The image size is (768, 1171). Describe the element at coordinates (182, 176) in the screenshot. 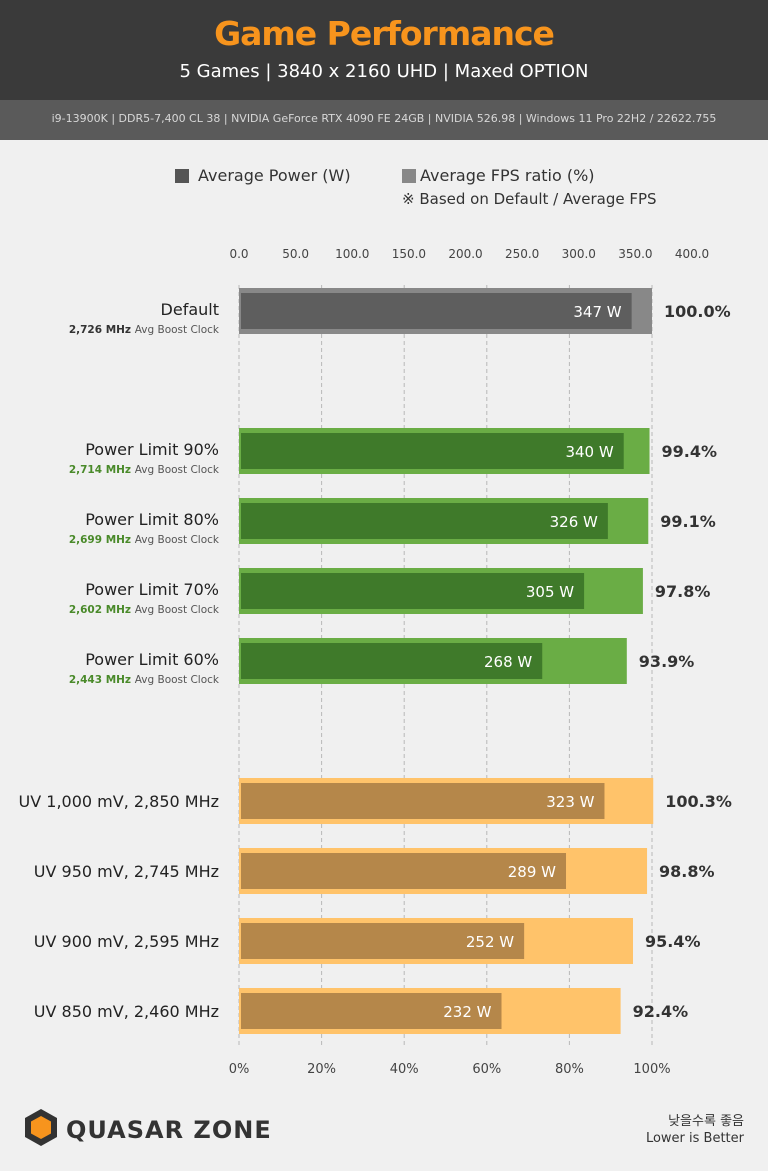

I see `legend-power-swatch` at that location.